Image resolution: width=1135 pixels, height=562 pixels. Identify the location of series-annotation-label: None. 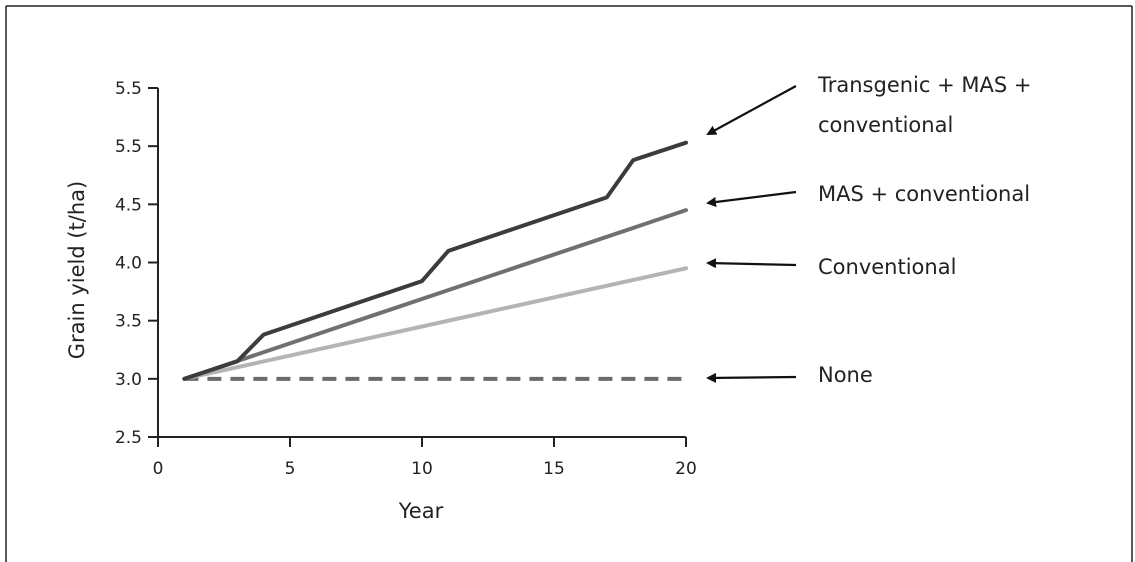
(845, 375).